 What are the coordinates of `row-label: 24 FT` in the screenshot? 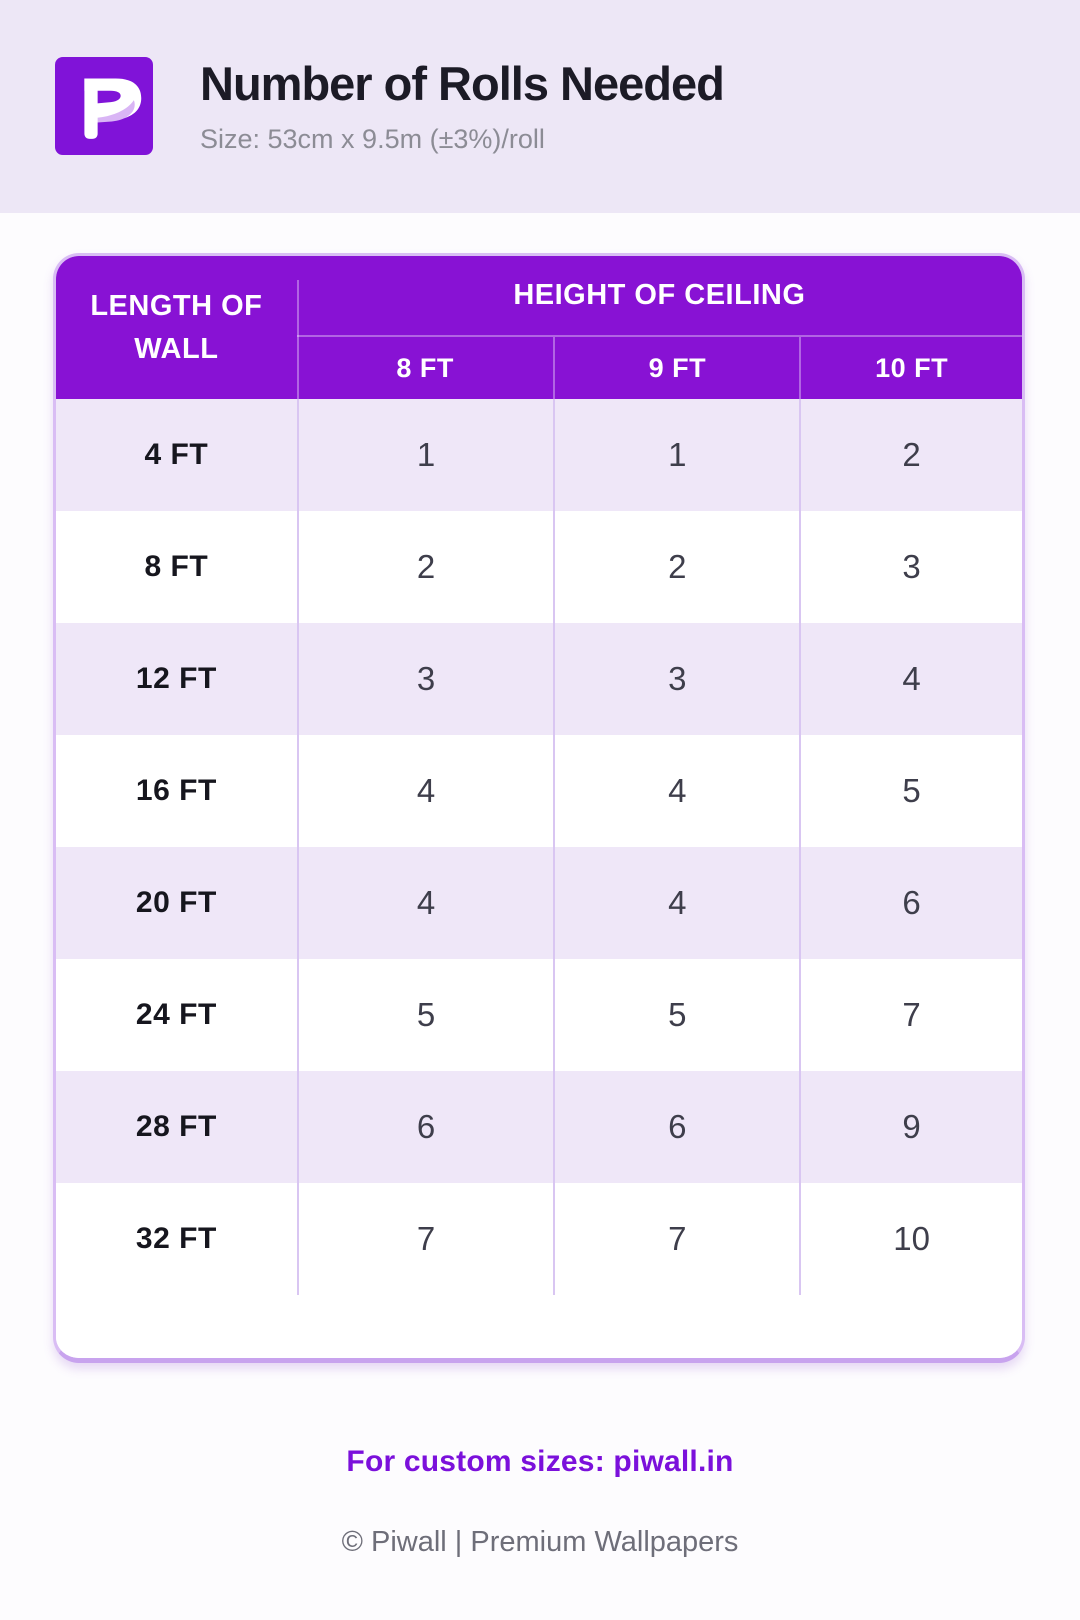 It's located at (176, 1014).